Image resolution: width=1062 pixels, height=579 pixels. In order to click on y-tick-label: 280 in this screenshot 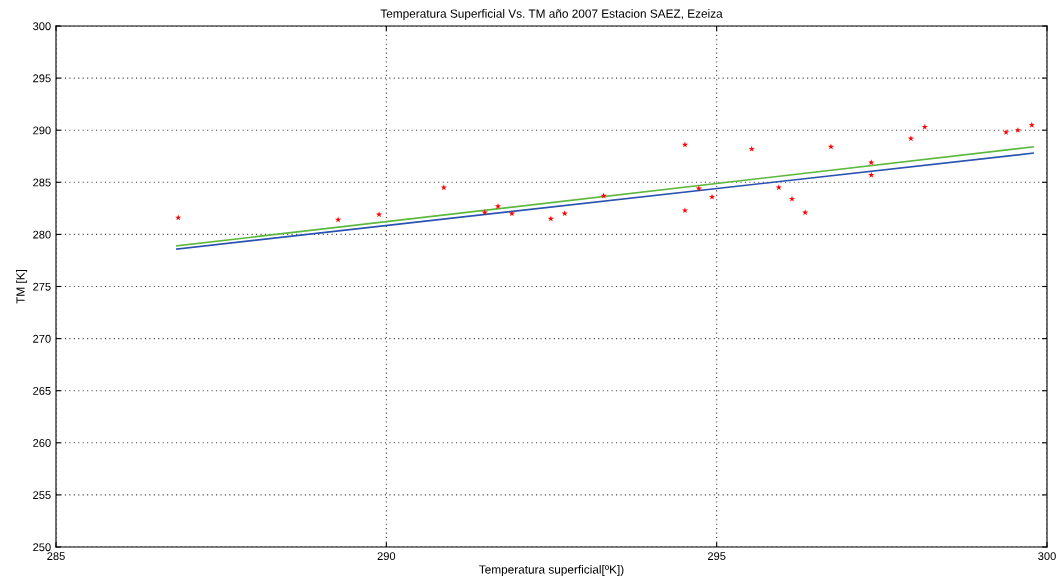, I will do `click(42, 234)`.